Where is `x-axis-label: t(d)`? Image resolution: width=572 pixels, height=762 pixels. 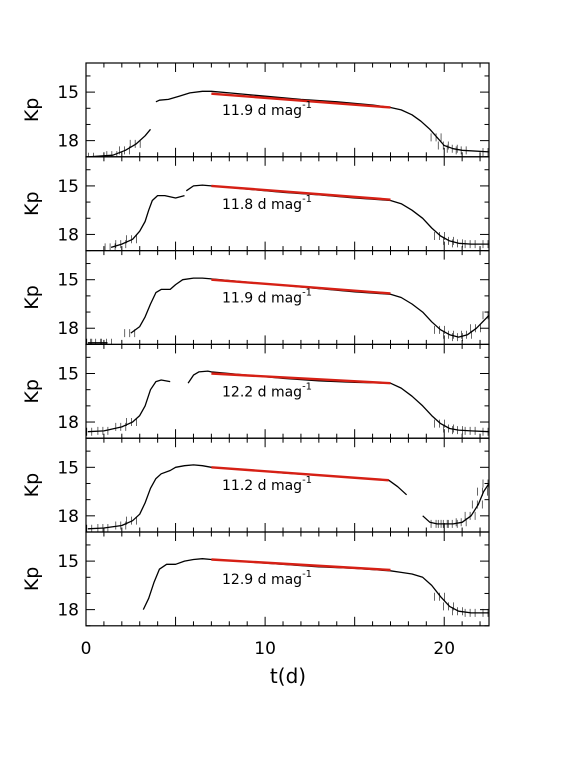 x-axis-label: t(d) is located at coordinates (288, 676).